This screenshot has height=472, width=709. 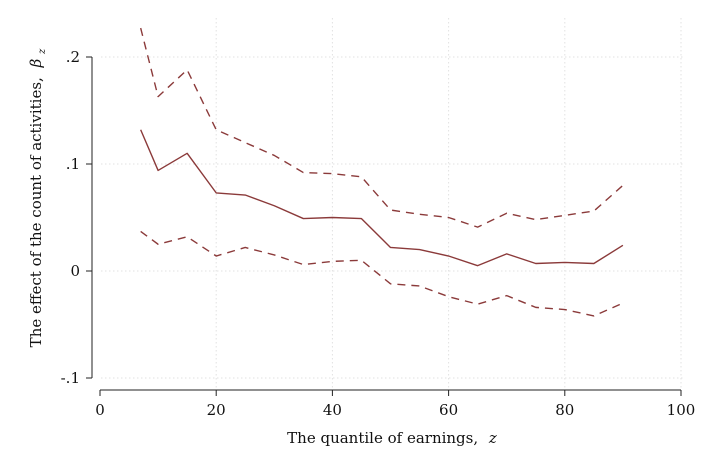 I want to click on x-tick-label-5: 100, so click(x=681, y=410).